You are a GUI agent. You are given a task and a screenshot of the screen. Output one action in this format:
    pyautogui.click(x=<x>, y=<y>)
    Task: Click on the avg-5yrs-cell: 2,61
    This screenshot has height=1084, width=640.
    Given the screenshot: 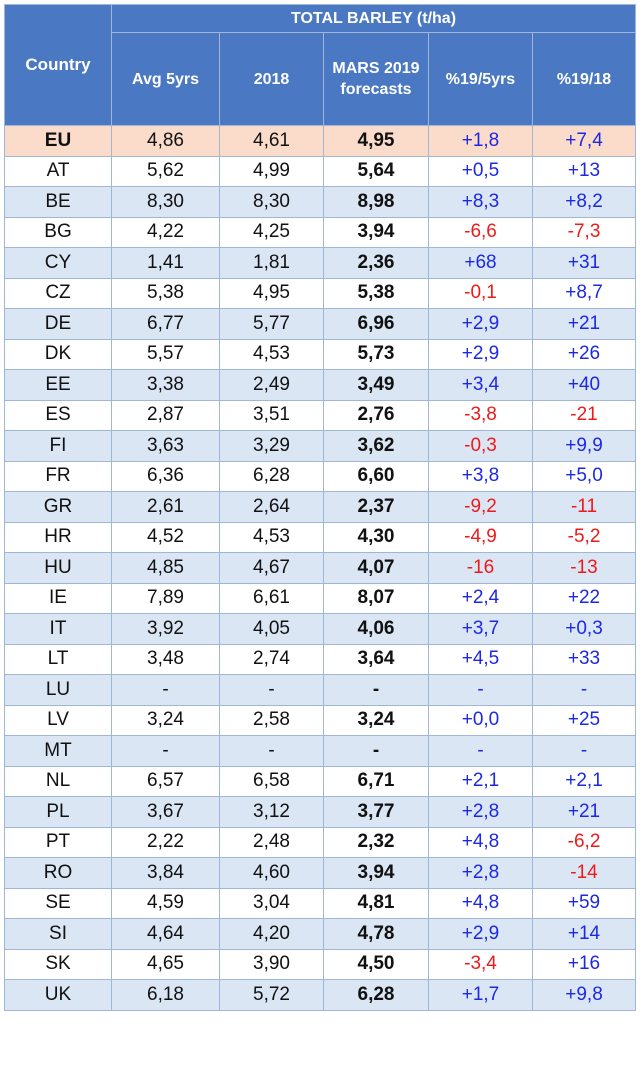 What is the action you would take?
    pyautogui.click(x=165, y=507)
    